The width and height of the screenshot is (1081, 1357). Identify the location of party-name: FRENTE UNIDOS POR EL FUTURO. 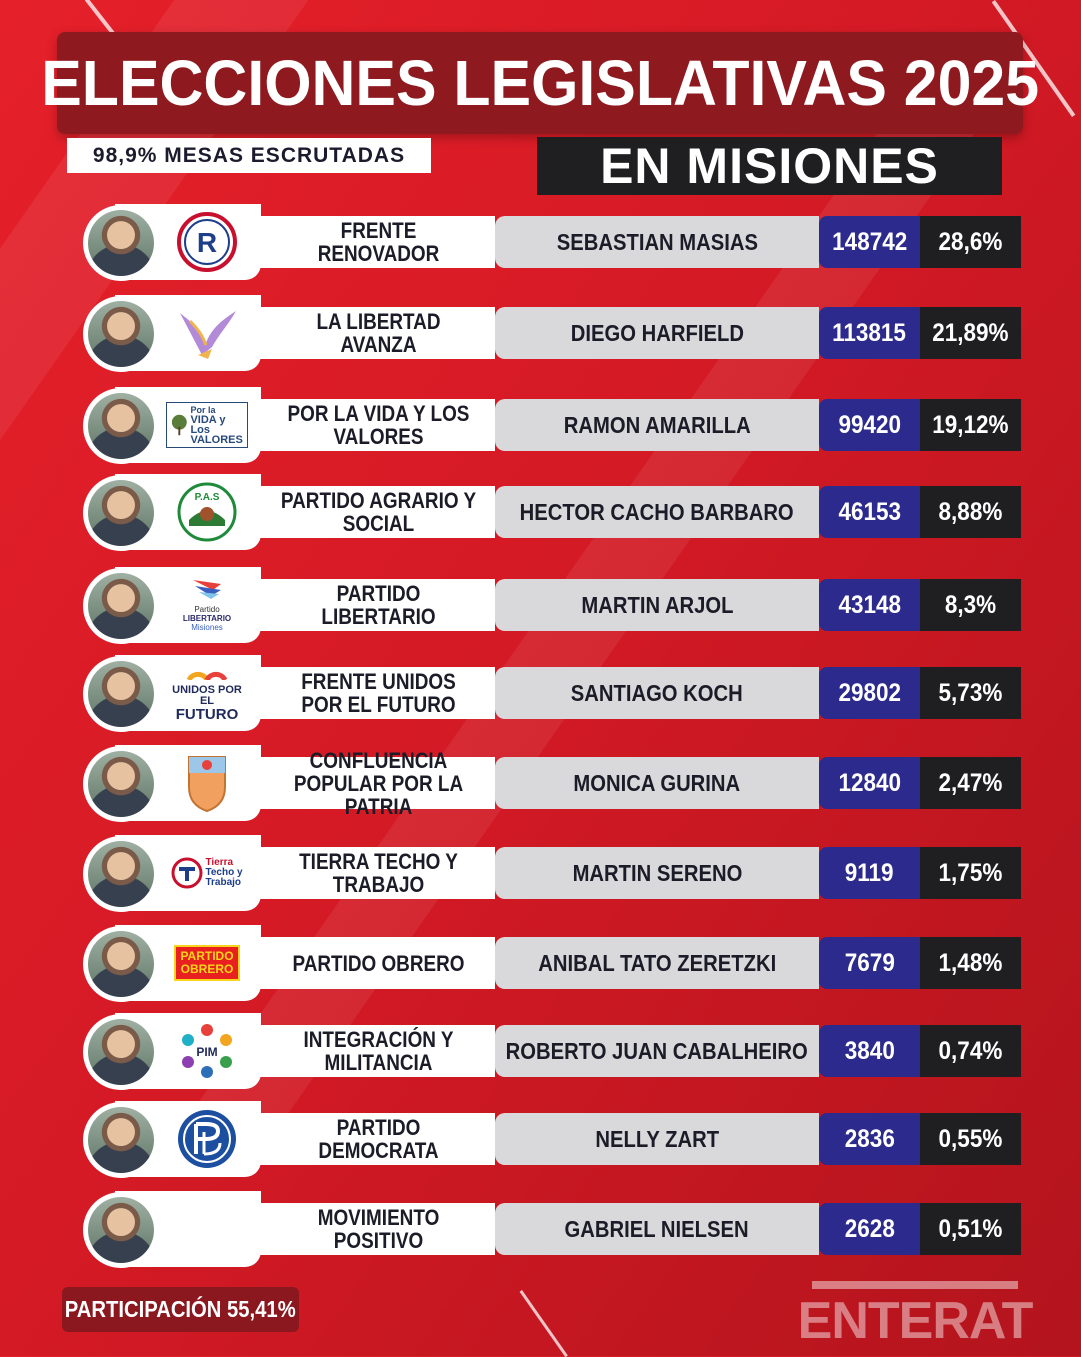
(378, 693).